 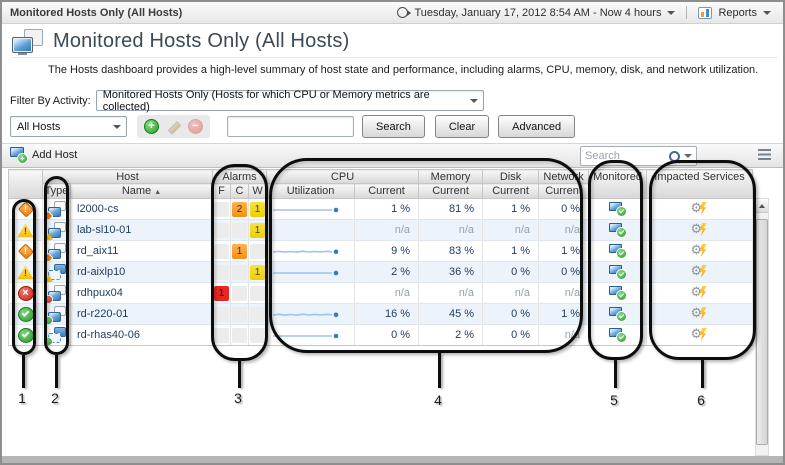 I want to click on table-row: × rdhpux04 1 n/a n/a n/a n/a ⚙, so click(x=381, y=293).